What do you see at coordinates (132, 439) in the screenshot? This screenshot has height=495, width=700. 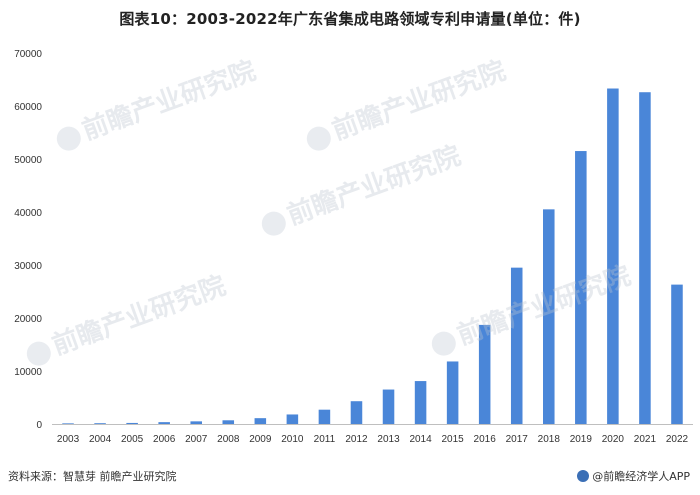 I see `x-tick-label: 2005` at bounding box center [132, 439].